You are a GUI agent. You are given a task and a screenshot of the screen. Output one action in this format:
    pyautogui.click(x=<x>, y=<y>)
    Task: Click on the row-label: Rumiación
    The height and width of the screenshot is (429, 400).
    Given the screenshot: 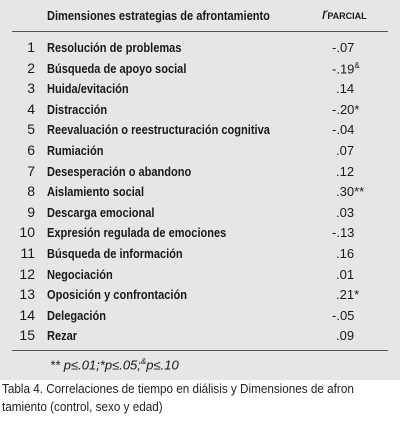 What is the action you would take?
    pyautogui.click(x=75, y=150)
    